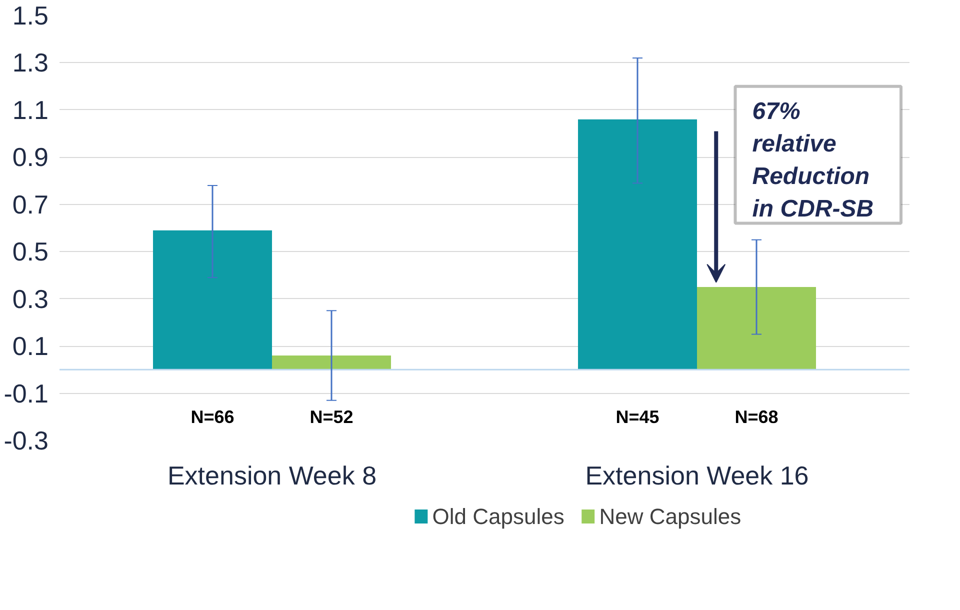  I want to click on y-tick-label: -0.3, so click(26, 441).